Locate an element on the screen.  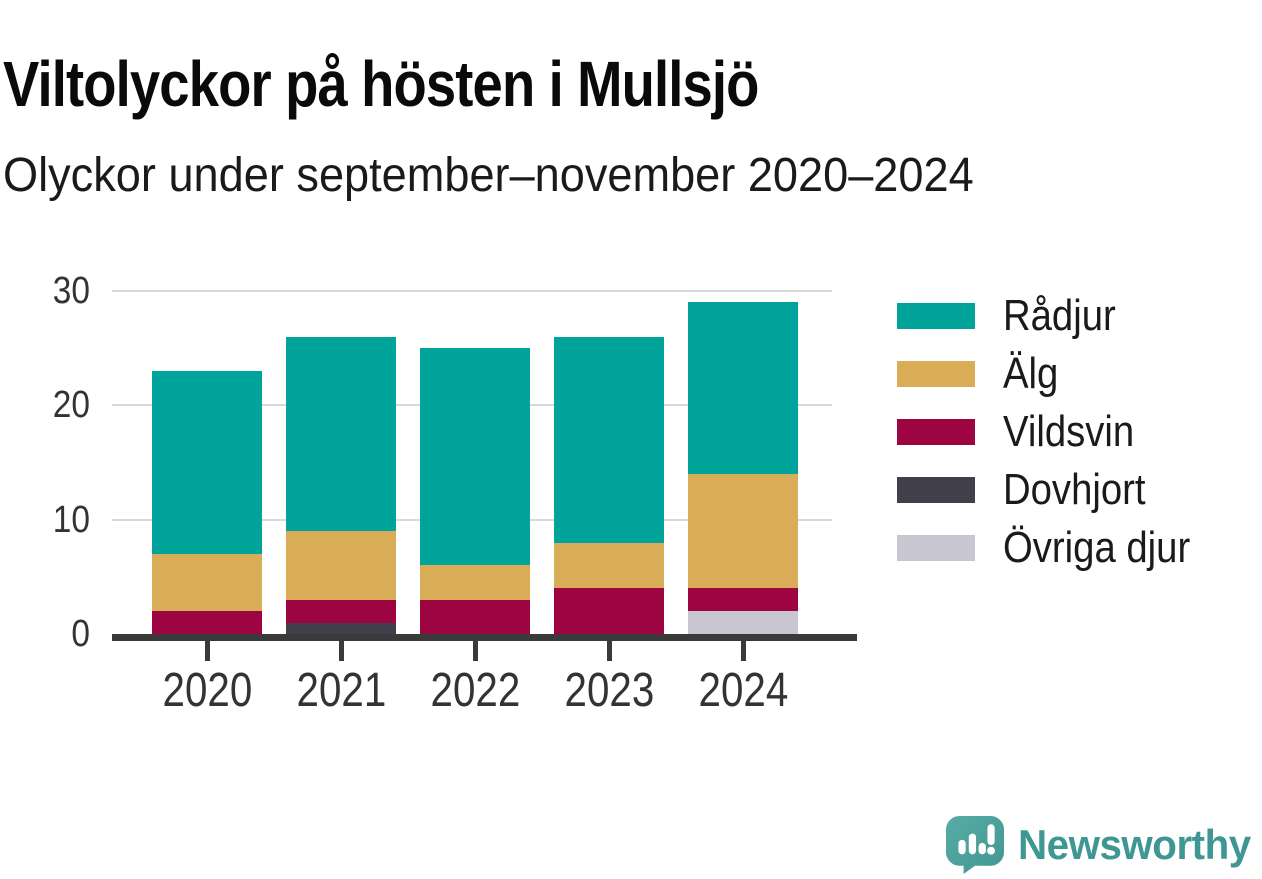
bar-segment-2023-vildsvin is located at coordinates (609, 611).